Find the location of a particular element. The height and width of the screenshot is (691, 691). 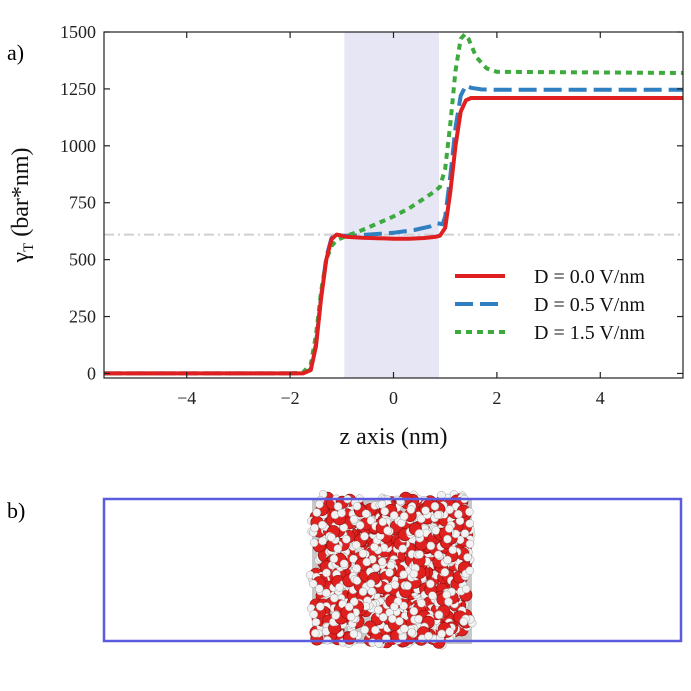

y-tick-label: 250 is located at coordinates (82, 317).